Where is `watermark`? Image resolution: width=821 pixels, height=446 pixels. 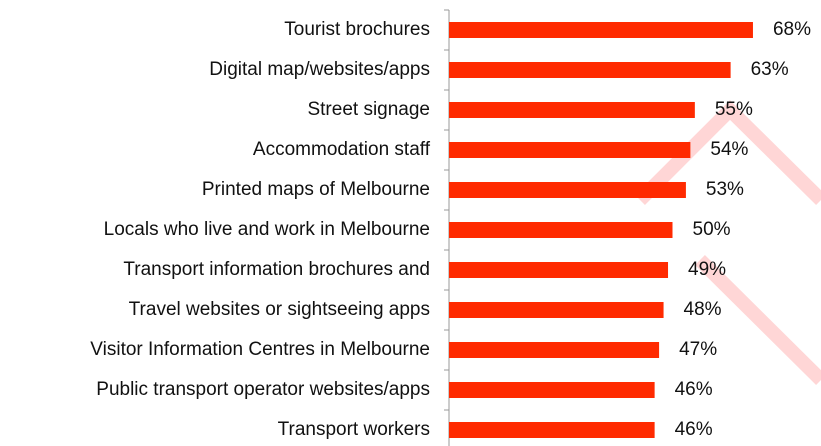
watermark is located at coordinates (728, 242).